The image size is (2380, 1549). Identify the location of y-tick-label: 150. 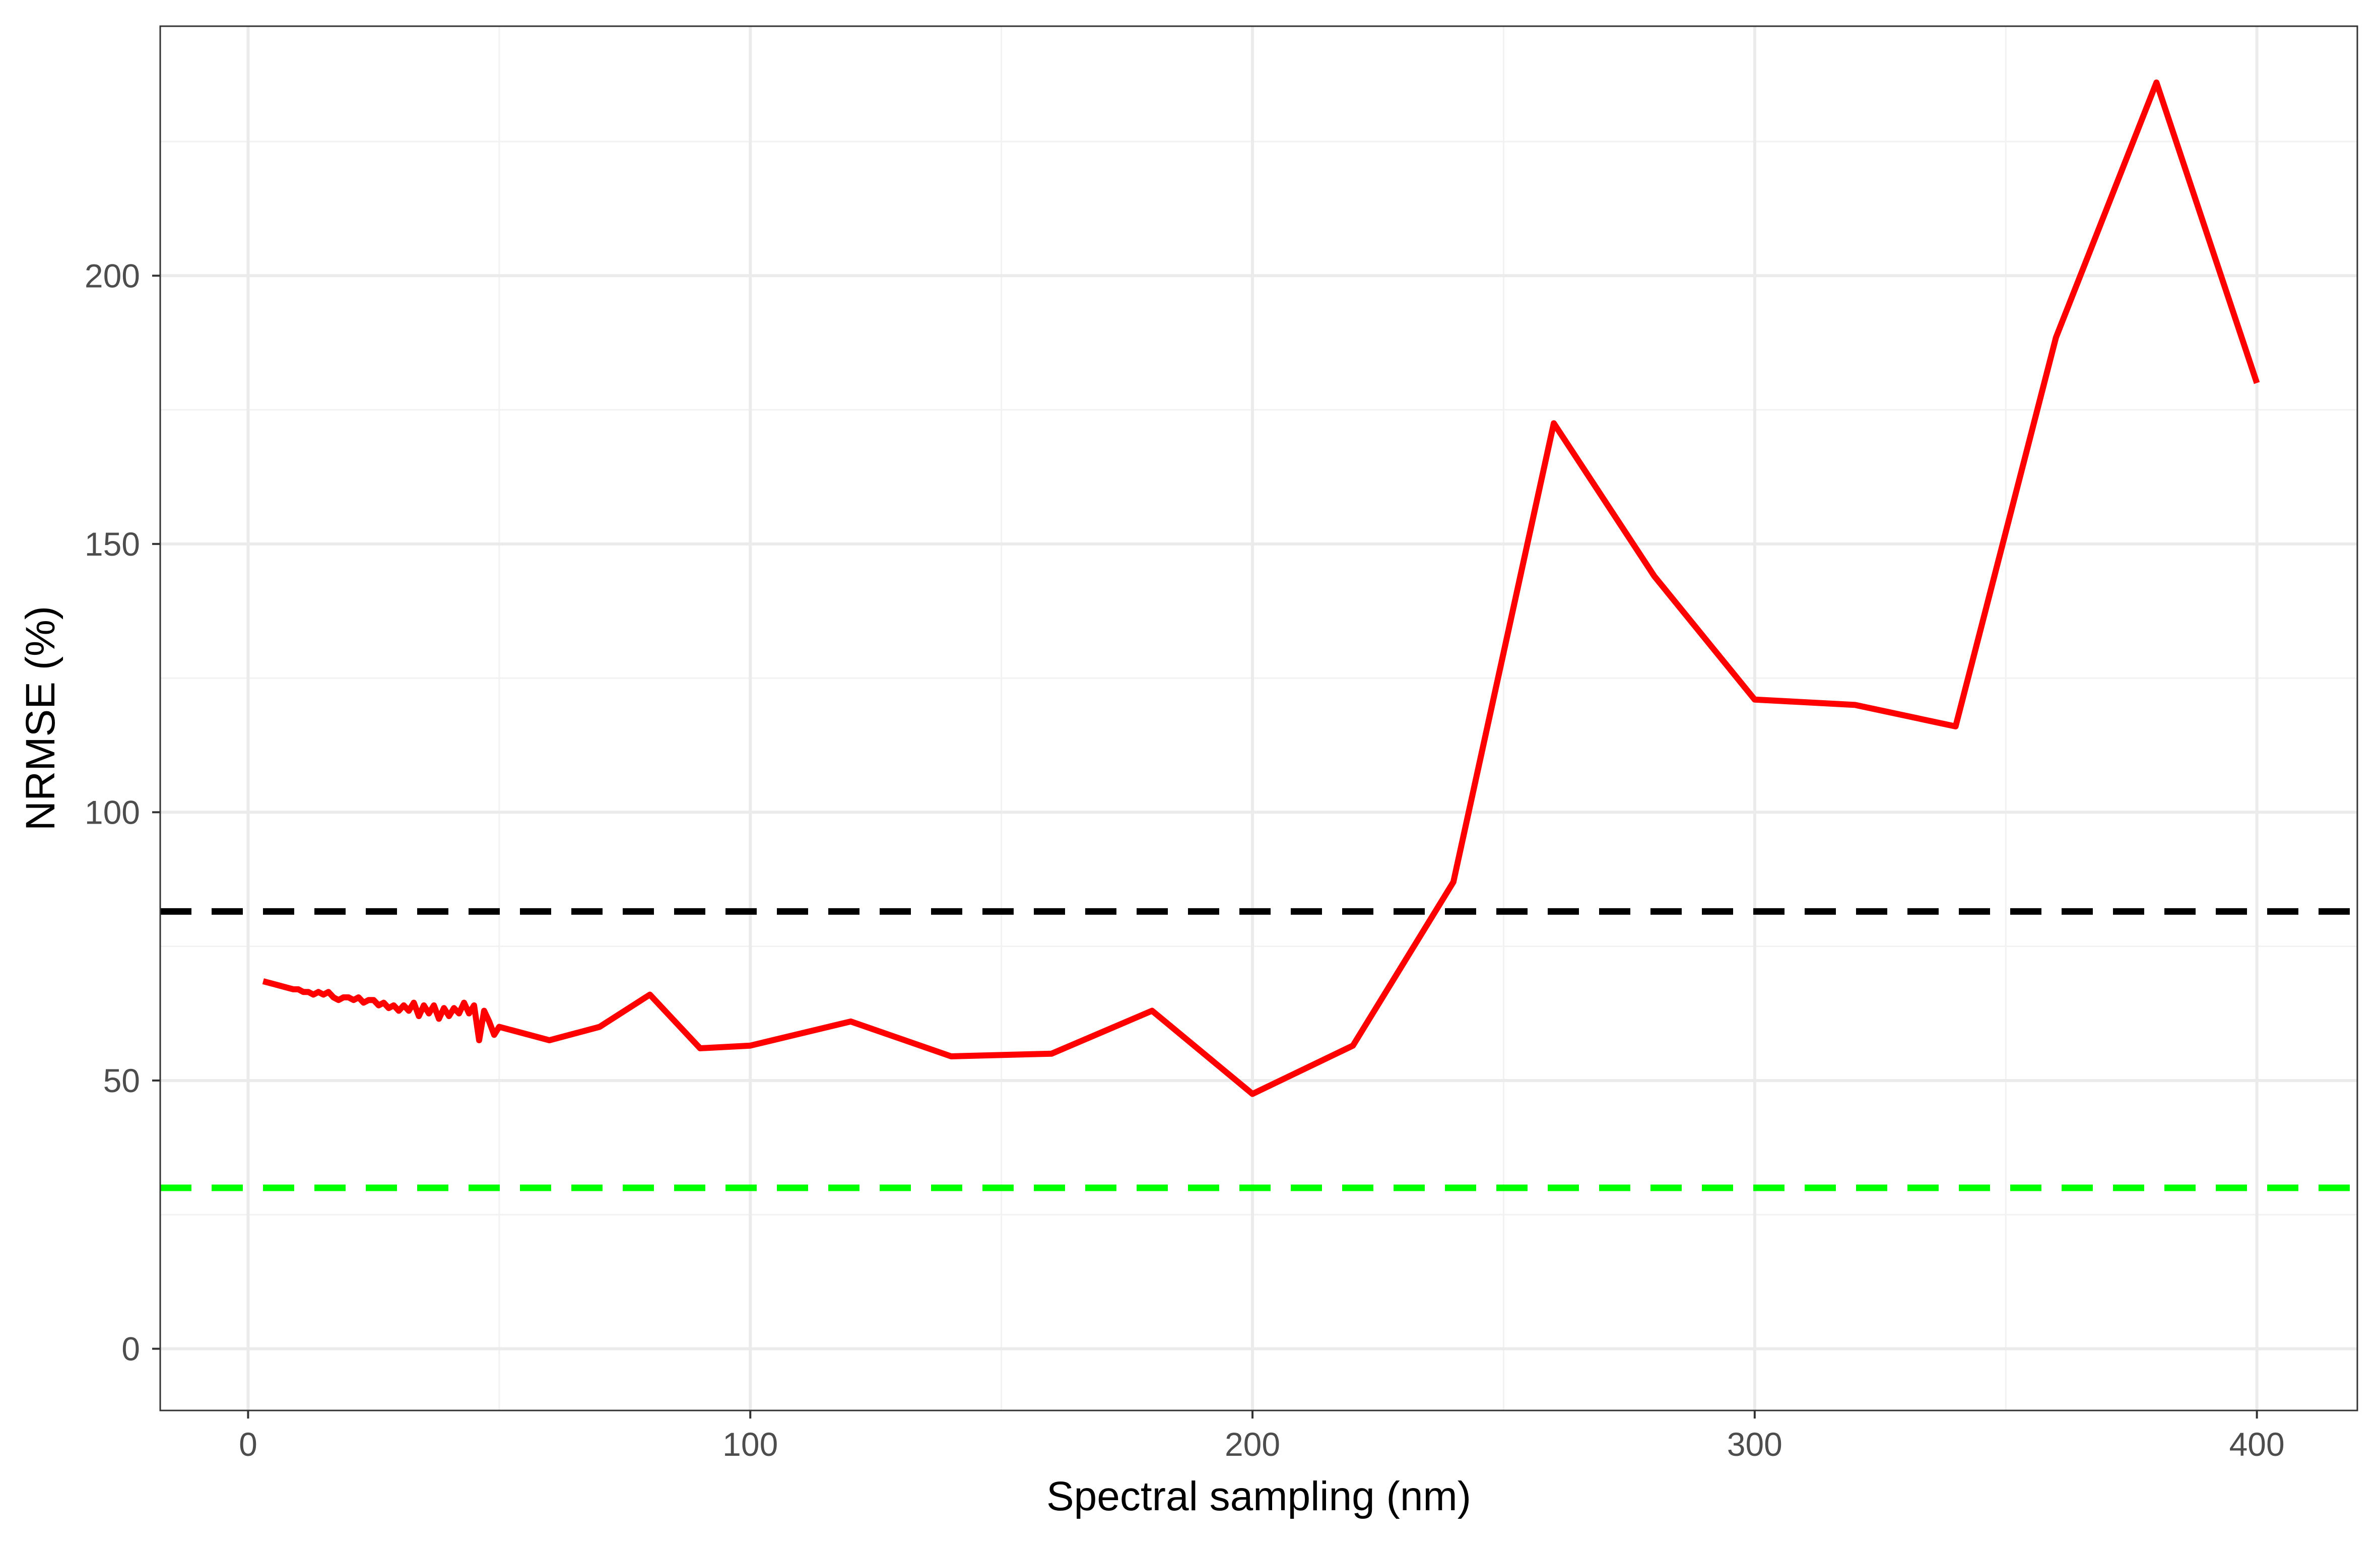
(112, 544).